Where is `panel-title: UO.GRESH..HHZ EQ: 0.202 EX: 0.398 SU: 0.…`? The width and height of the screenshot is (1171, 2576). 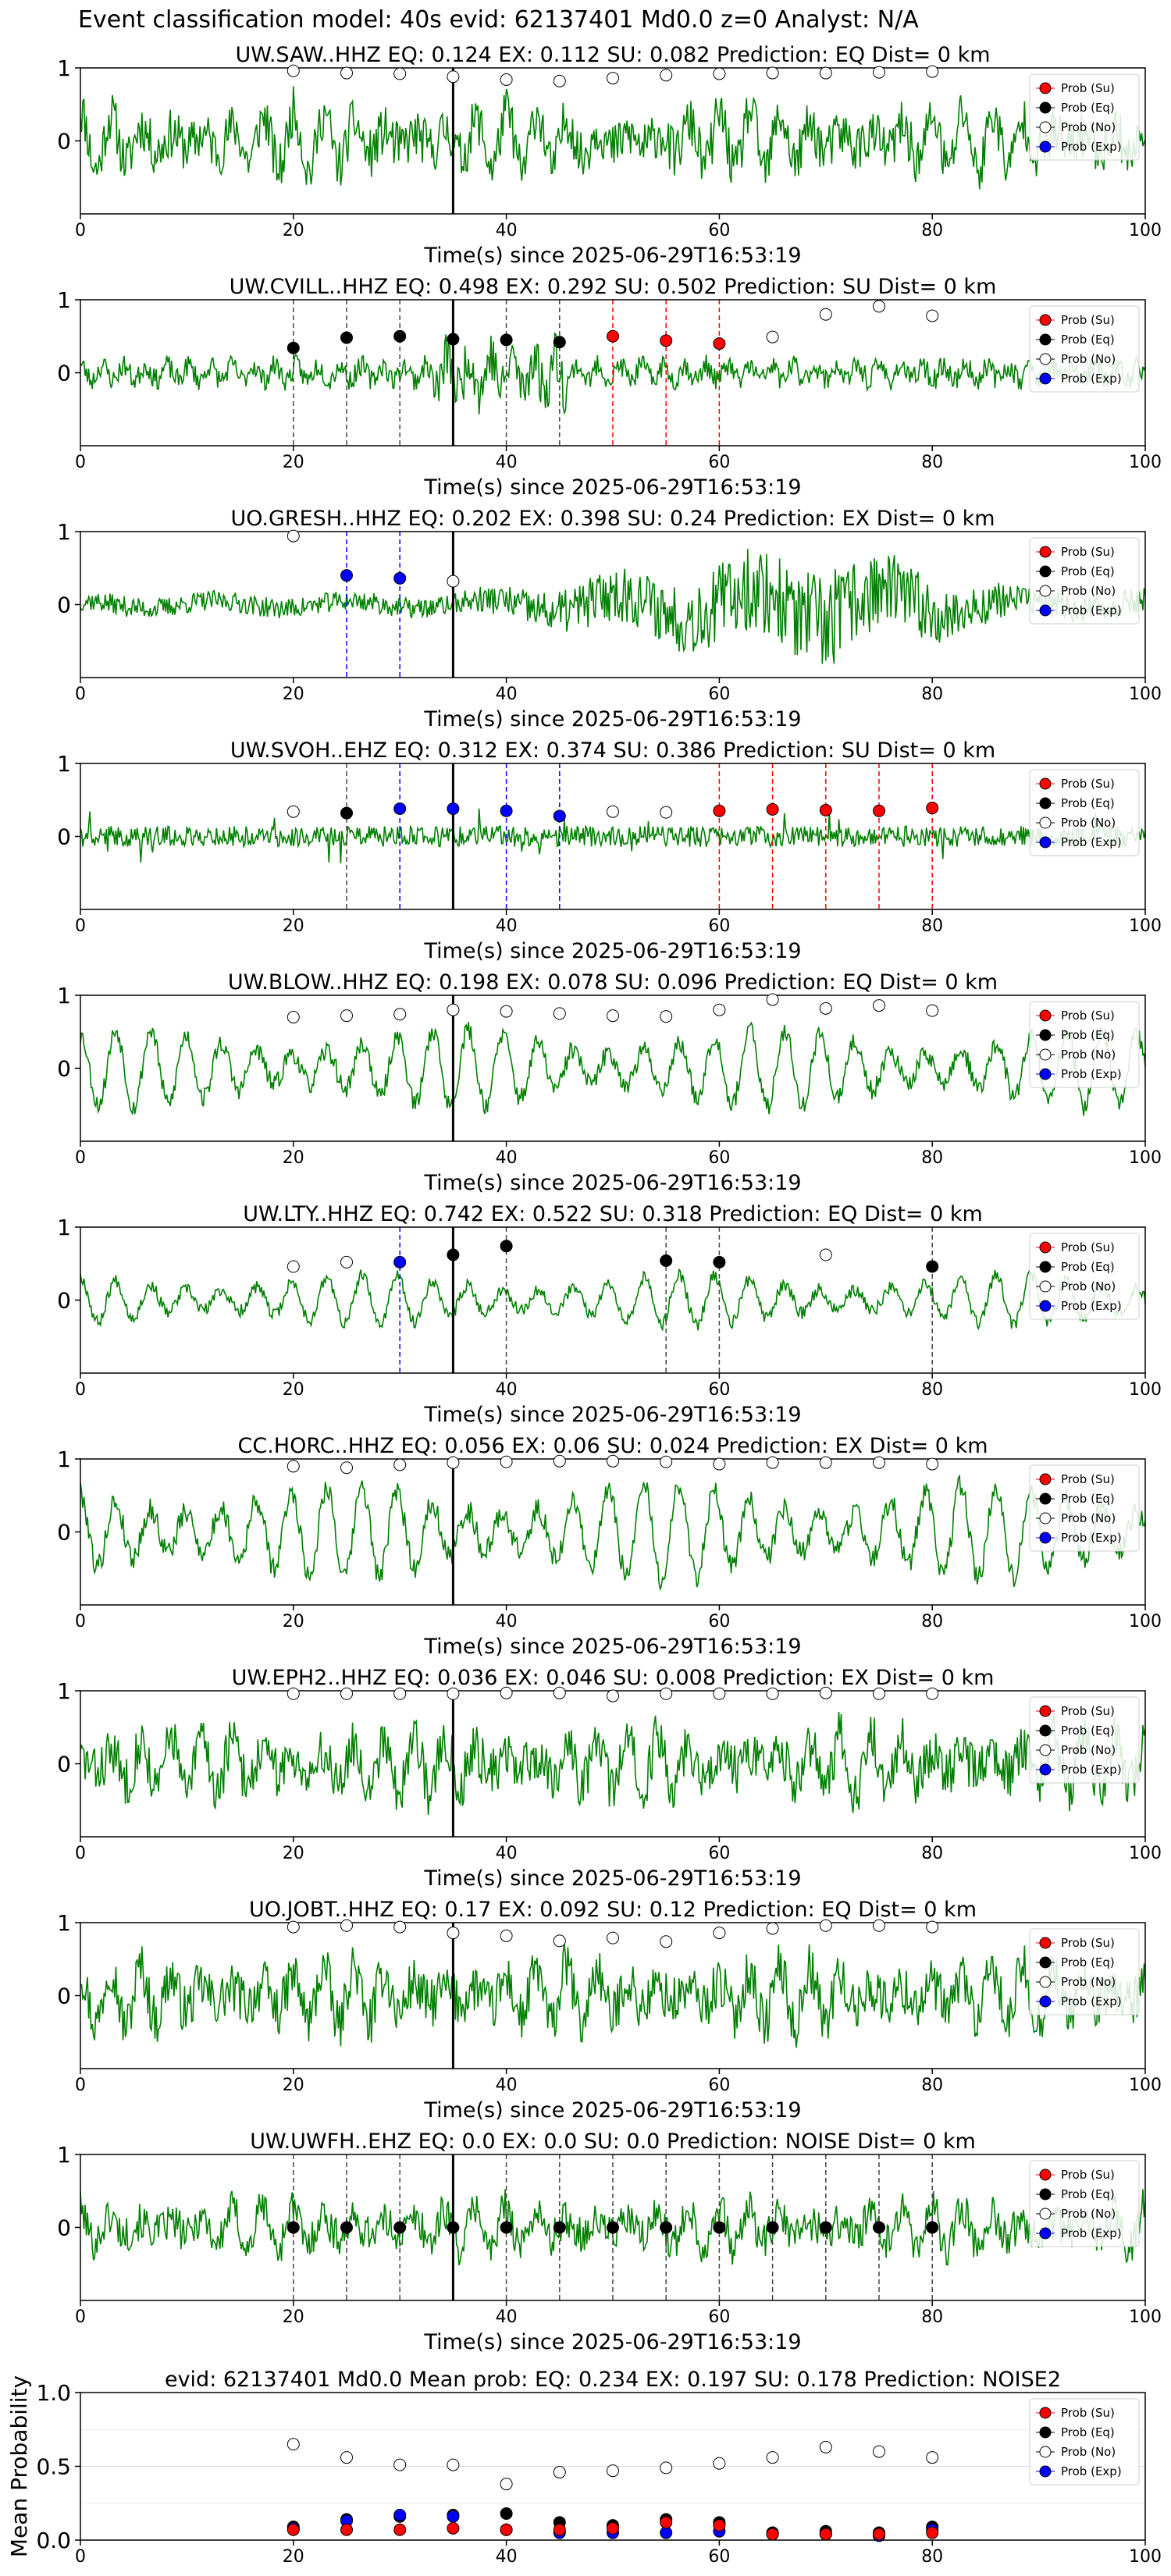 panel-title: UO.GRESH..HHZ EQ: 0.202 EX: 0.398 SU: 0.… is located at coordinates (612, 519).